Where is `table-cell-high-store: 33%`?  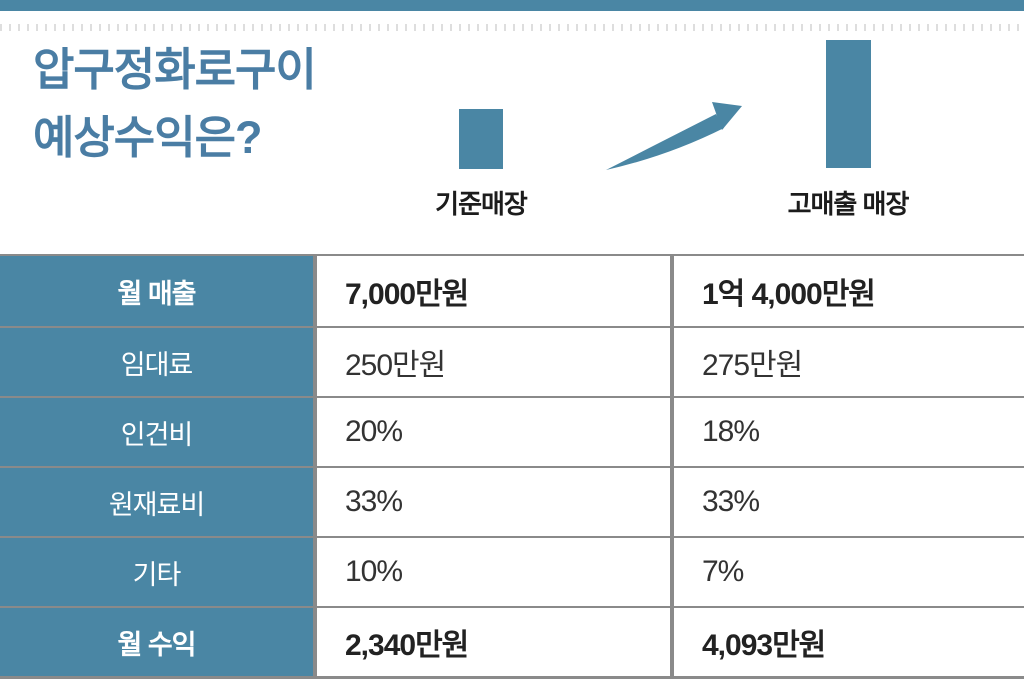 table-cell-high-store: 33% is located at coordinates (847, 501).